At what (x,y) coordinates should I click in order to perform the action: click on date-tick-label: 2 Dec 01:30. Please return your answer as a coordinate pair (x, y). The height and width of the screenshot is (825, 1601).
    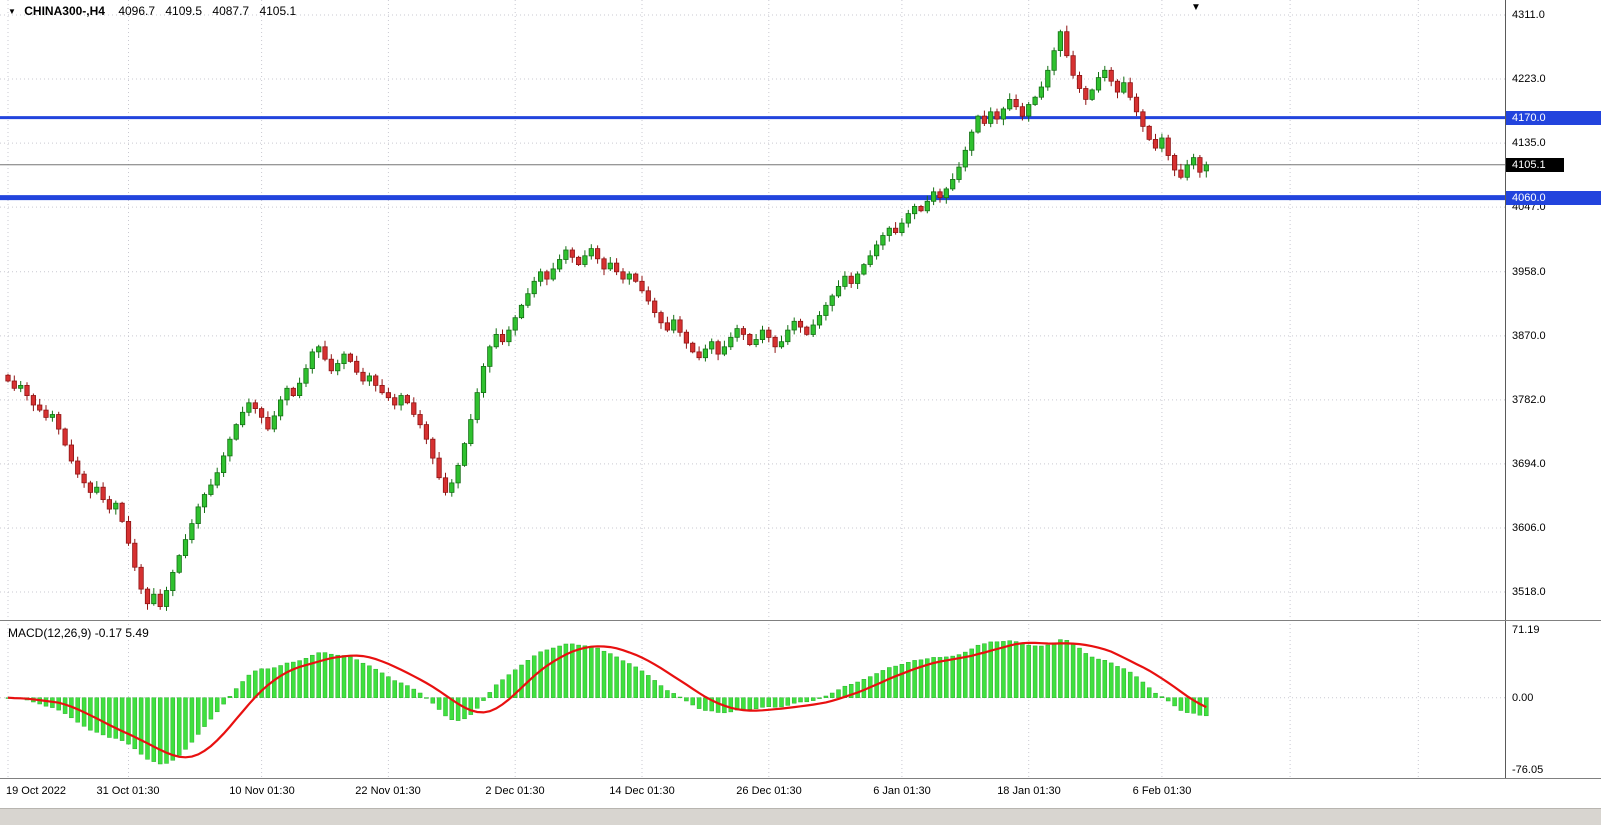
    Looking at the image, I should click on (515, 791).